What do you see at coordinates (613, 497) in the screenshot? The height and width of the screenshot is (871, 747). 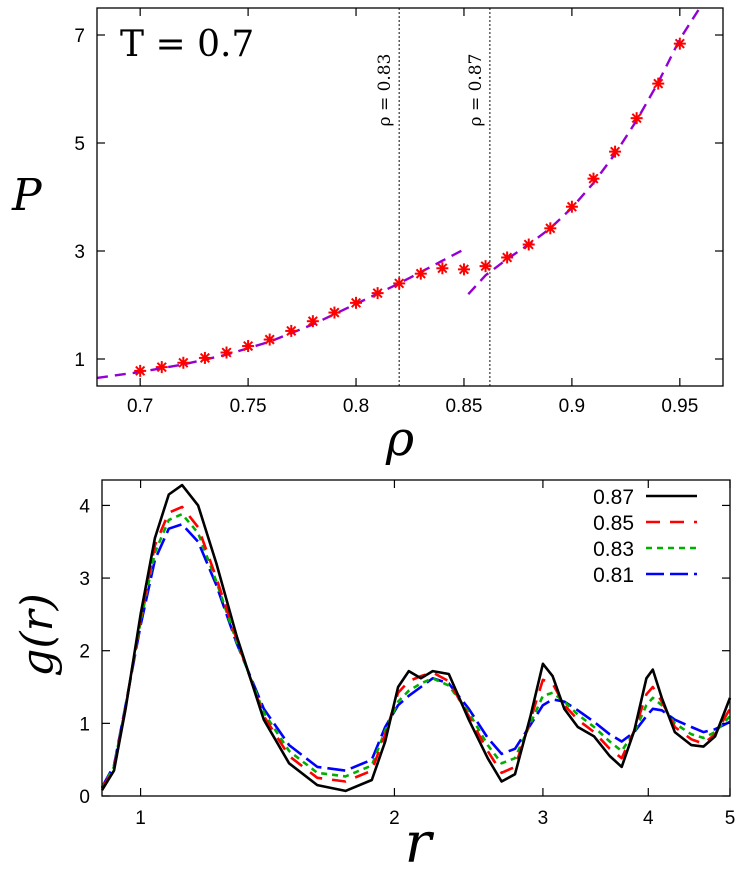 I see `legend-label: 0.87` at bounding box center [613, 497].